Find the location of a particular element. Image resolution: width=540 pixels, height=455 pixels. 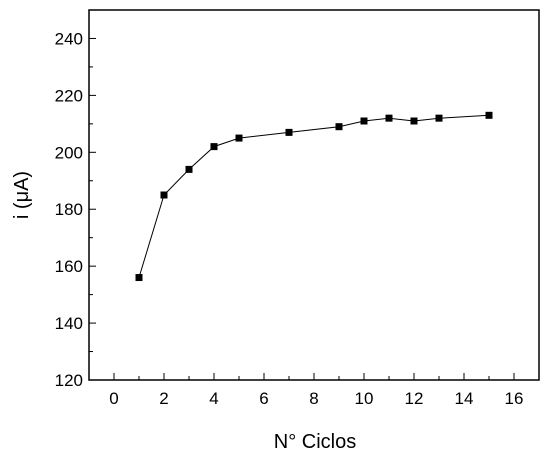

y-tick-label: 180 is located at coordinates (69, 209).